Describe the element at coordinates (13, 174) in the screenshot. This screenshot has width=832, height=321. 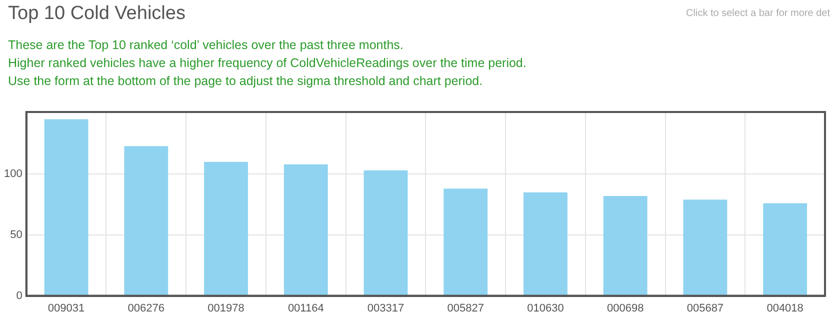
I see `y-tick-label: 100` at that location.